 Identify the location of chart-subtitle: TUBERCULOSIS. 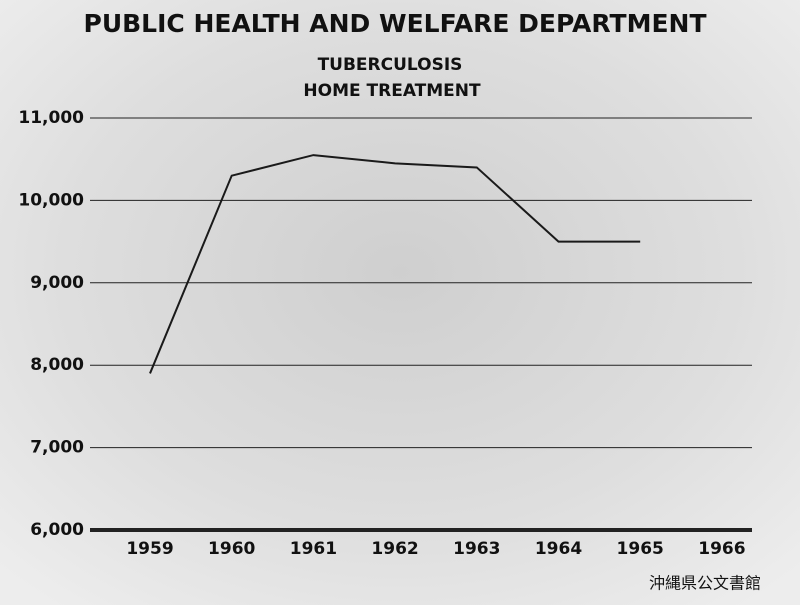
(390, 65).